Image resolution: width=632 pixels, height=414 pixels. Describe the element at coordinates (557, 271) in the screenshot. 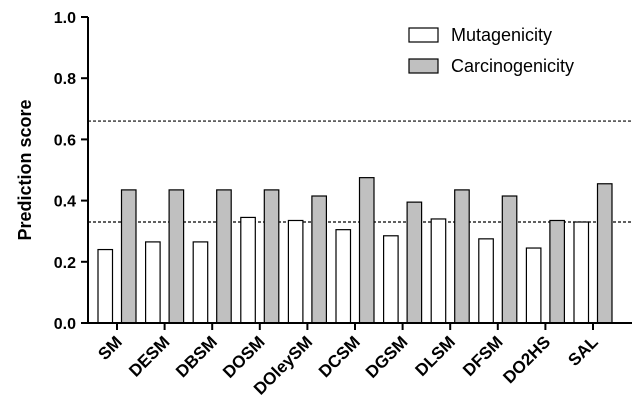

I see `carcinogenicity-bar-do2hs` at that location.